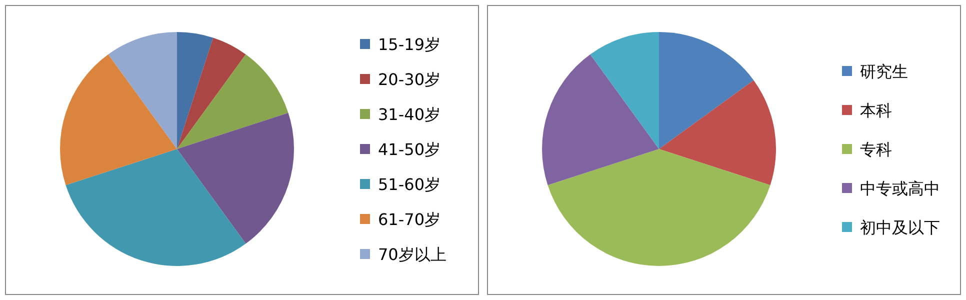 This screenshot has width=966, height=300. Describe the element at coordinates (900, 188) in the screenshot. I see `legend-label: 中专或高中` at that location.